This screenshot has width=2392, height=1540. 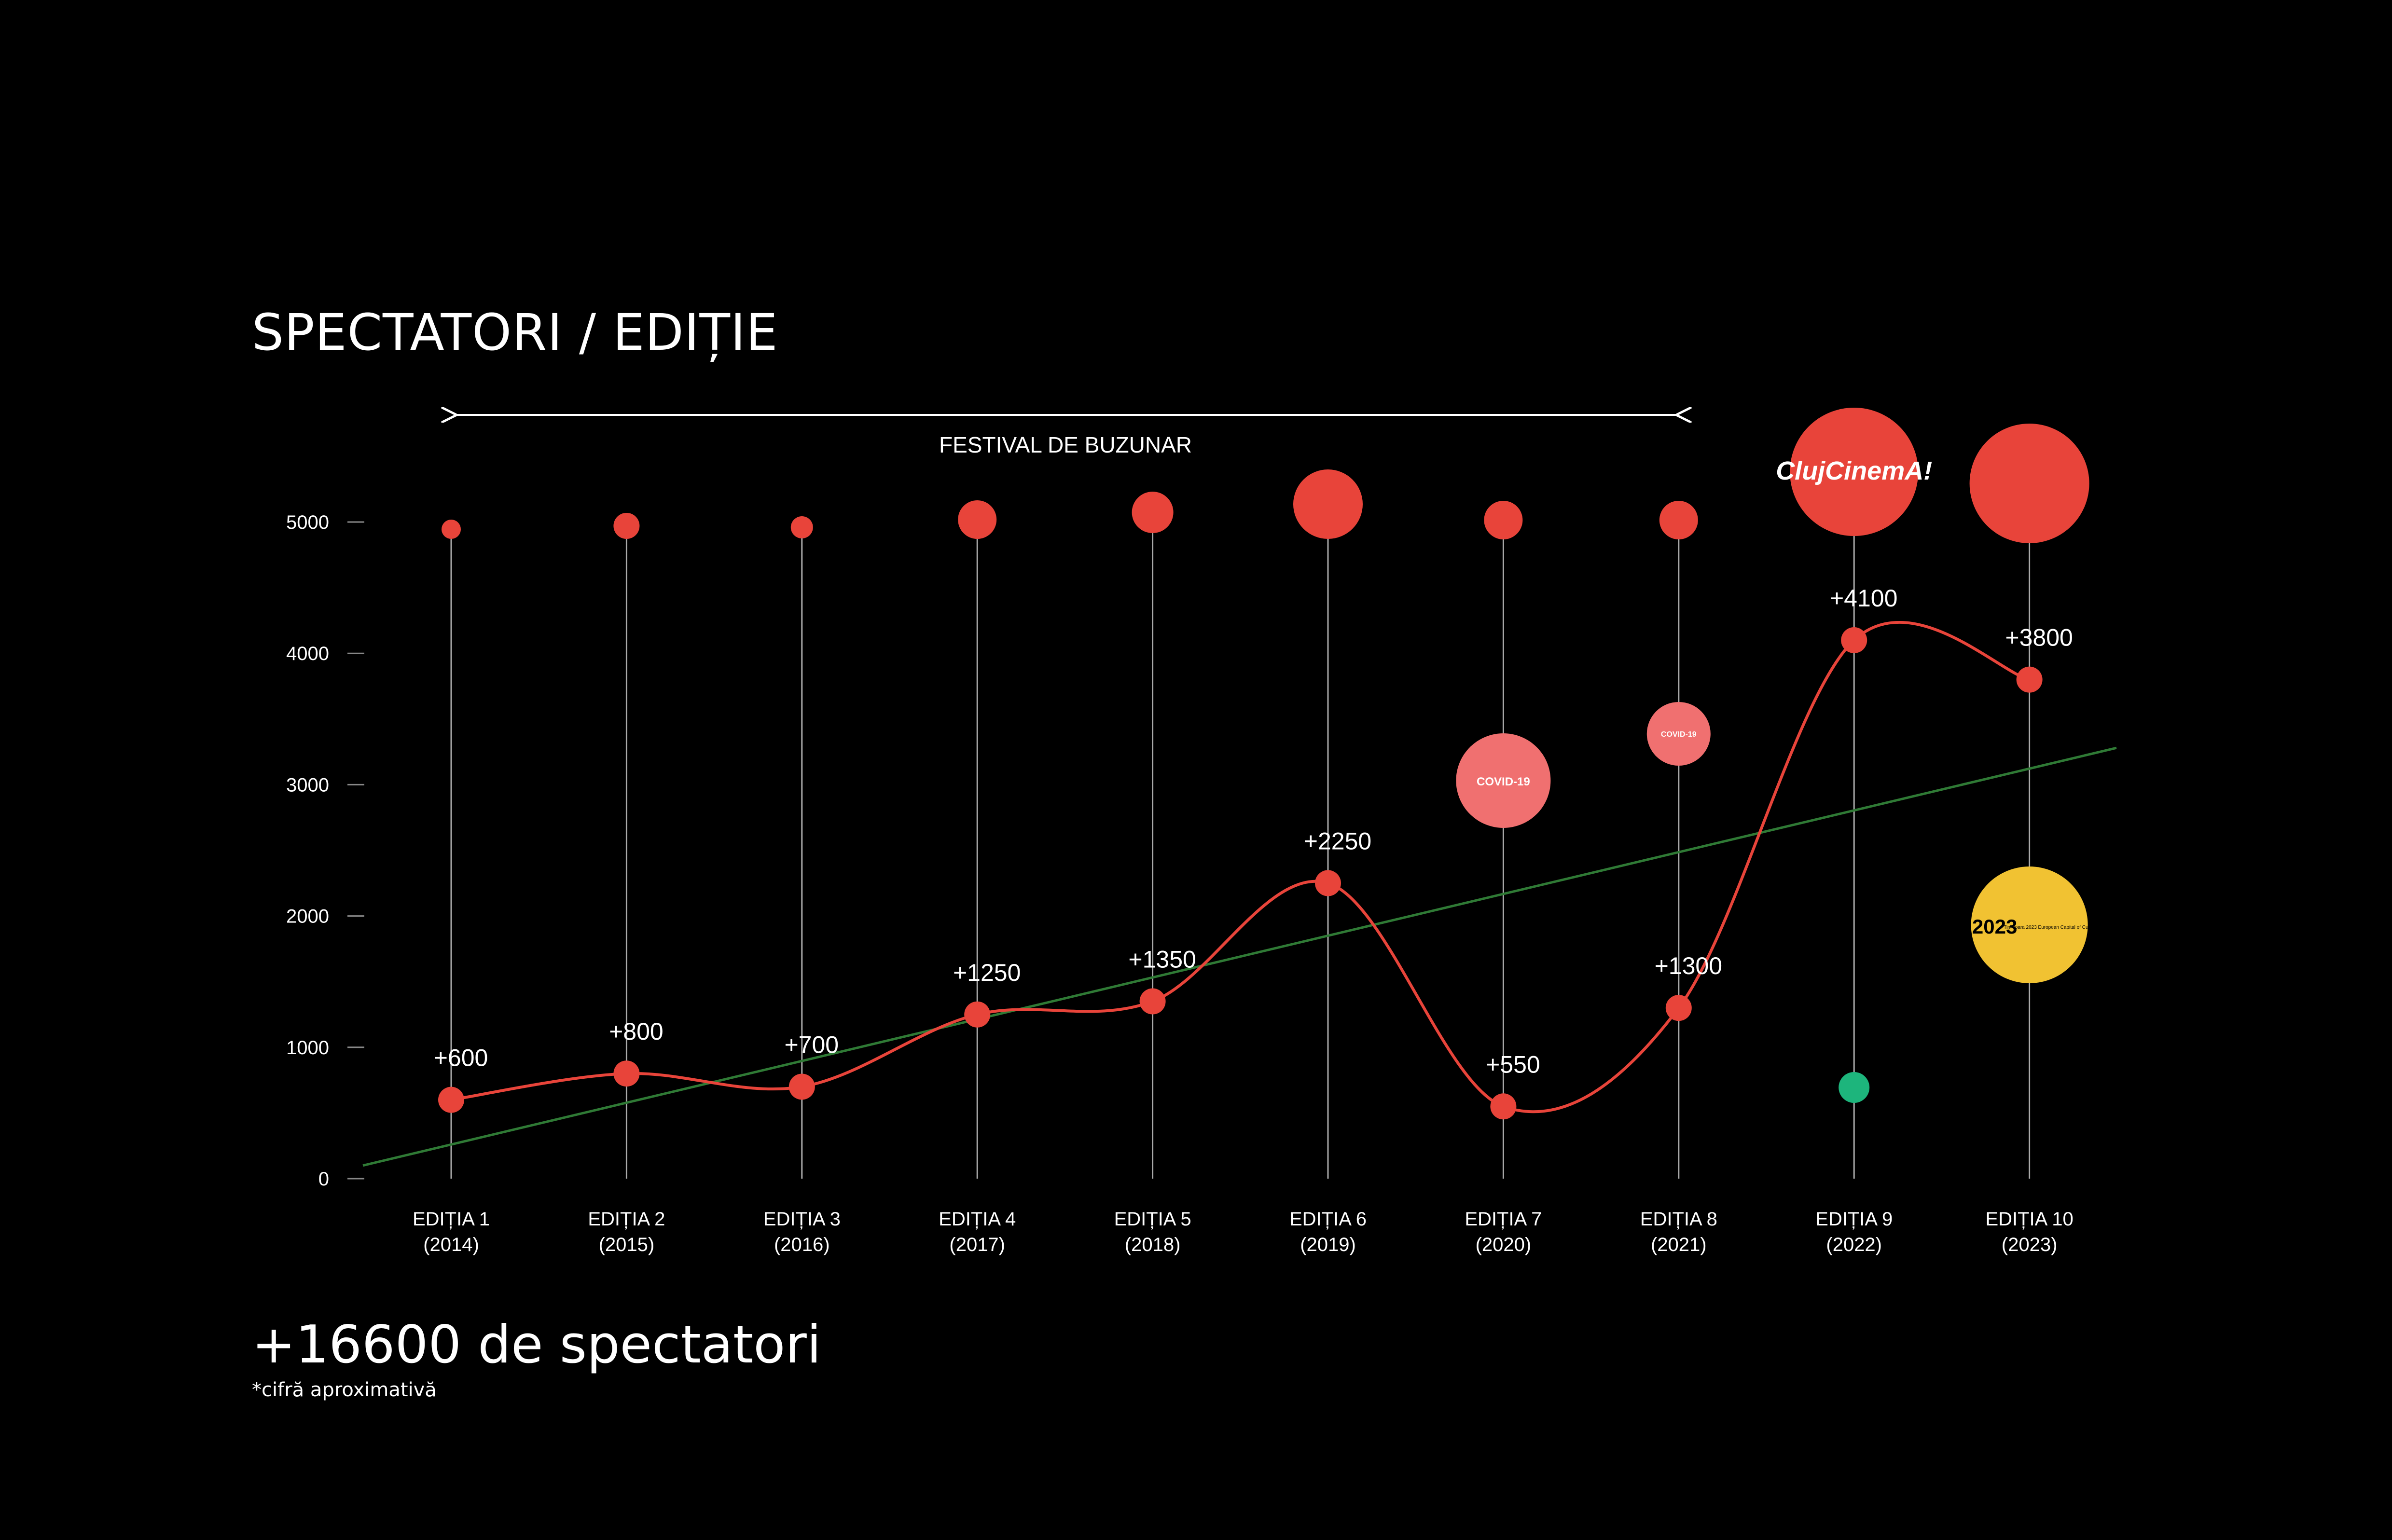 What do you see at coordinates (324, 1179) in the screenshot?
I see `y-tick-label: 0` at bounding box center [324, 1179].